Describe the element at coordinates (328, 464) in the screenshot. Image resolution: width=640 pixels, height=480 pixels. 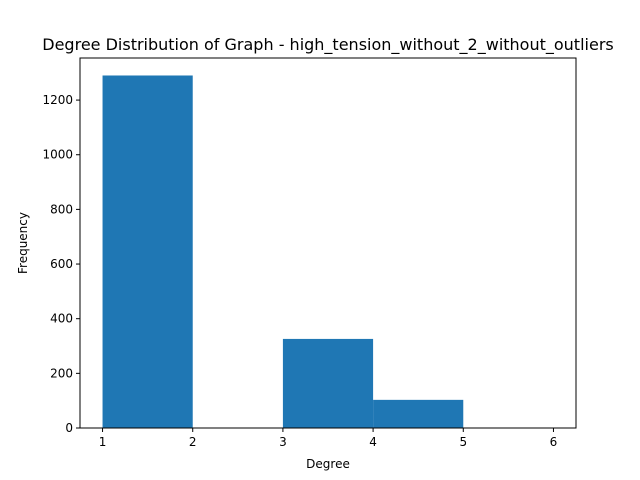
I see `x-axis-label: Degree` at that location.